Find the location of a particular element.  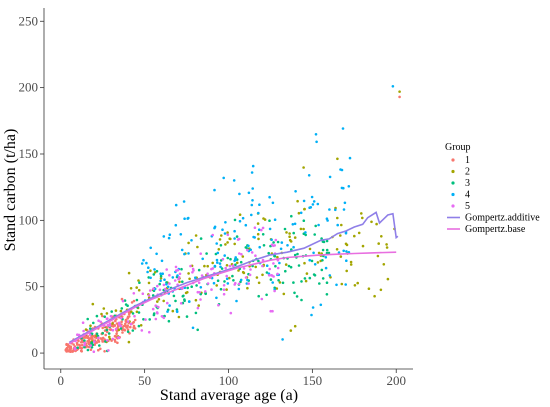

series-line is located at coordinates (232, 298).